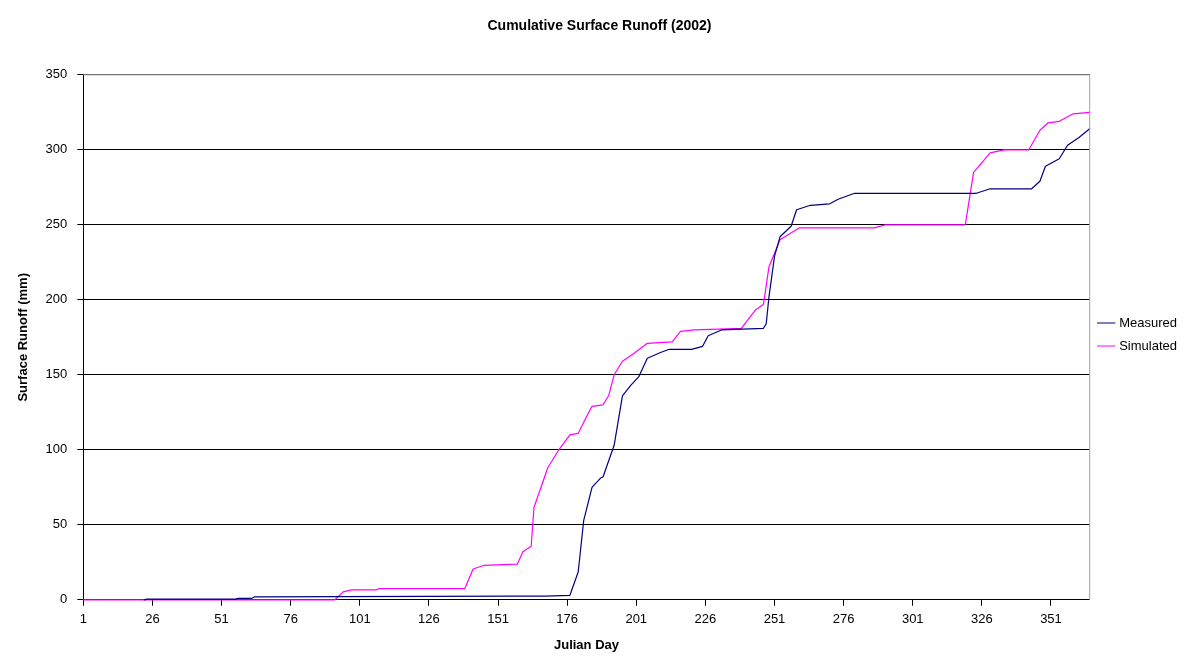  I want to click on y-axis-title: Surface Runoff (mm), so click(23, 337).